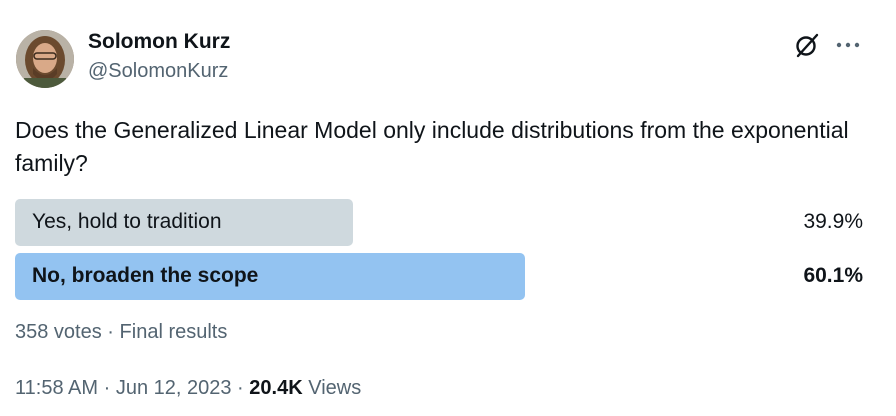 Image resolution: width=896 pixels, height=416 pixels. I want to click on grok-icon, so click(807, 45).